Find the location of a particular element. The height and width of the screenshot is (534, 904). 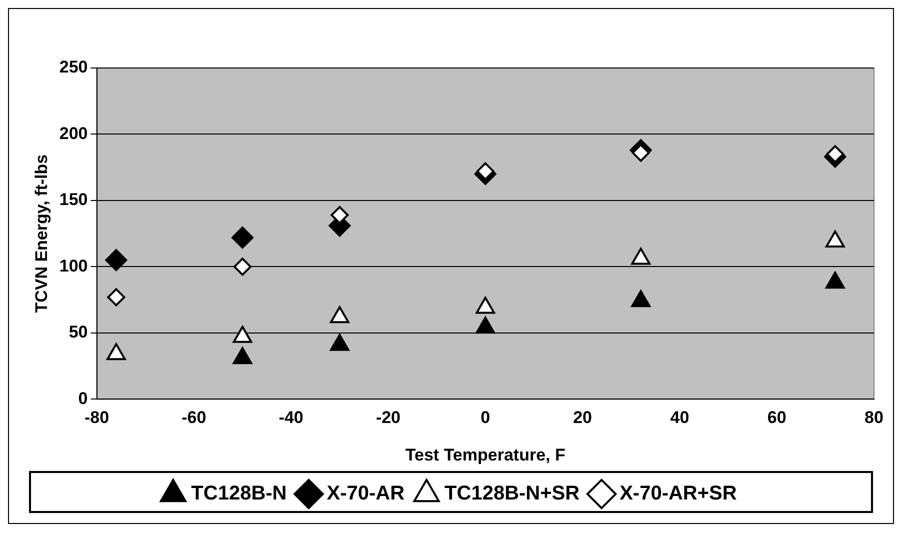

y-axis-title: TCVN Energy, ft-lbs is located at coordinates (41, 233).